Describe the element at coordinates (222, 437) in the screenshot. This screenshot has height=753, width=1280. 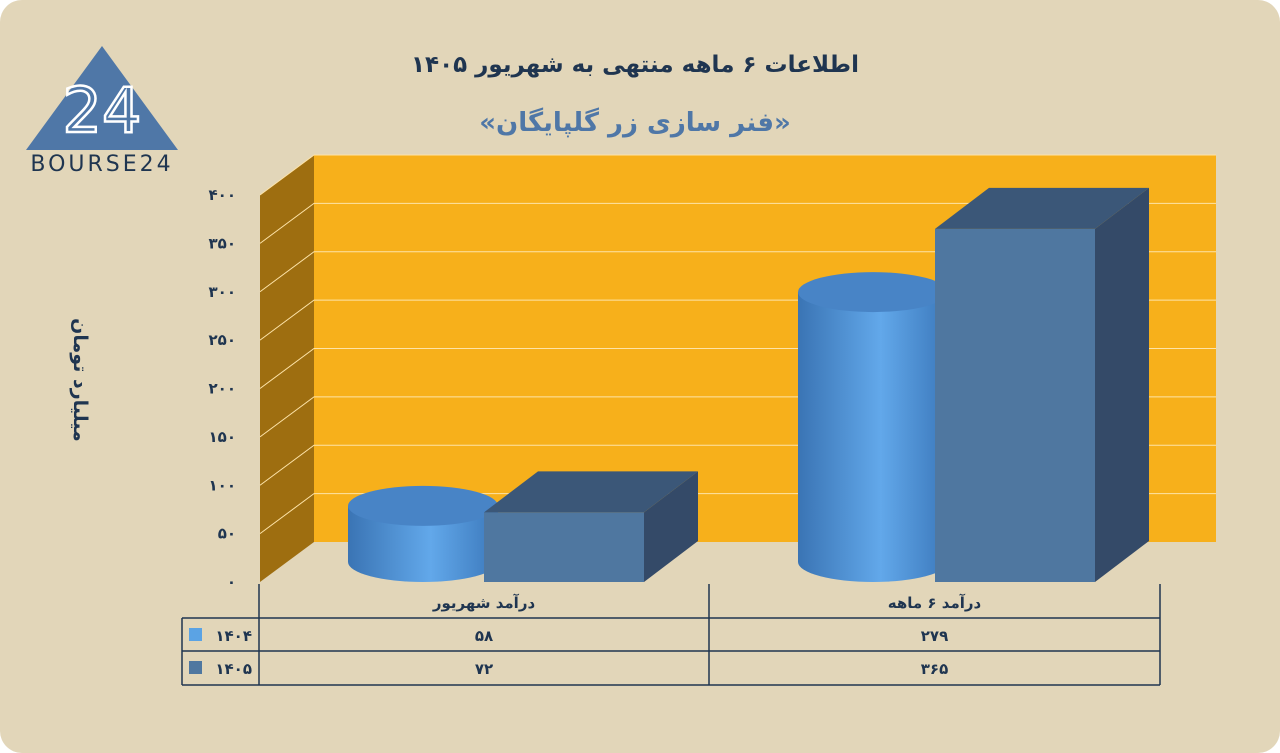
I see `y-tick-label: ۱۵۰` at that location.